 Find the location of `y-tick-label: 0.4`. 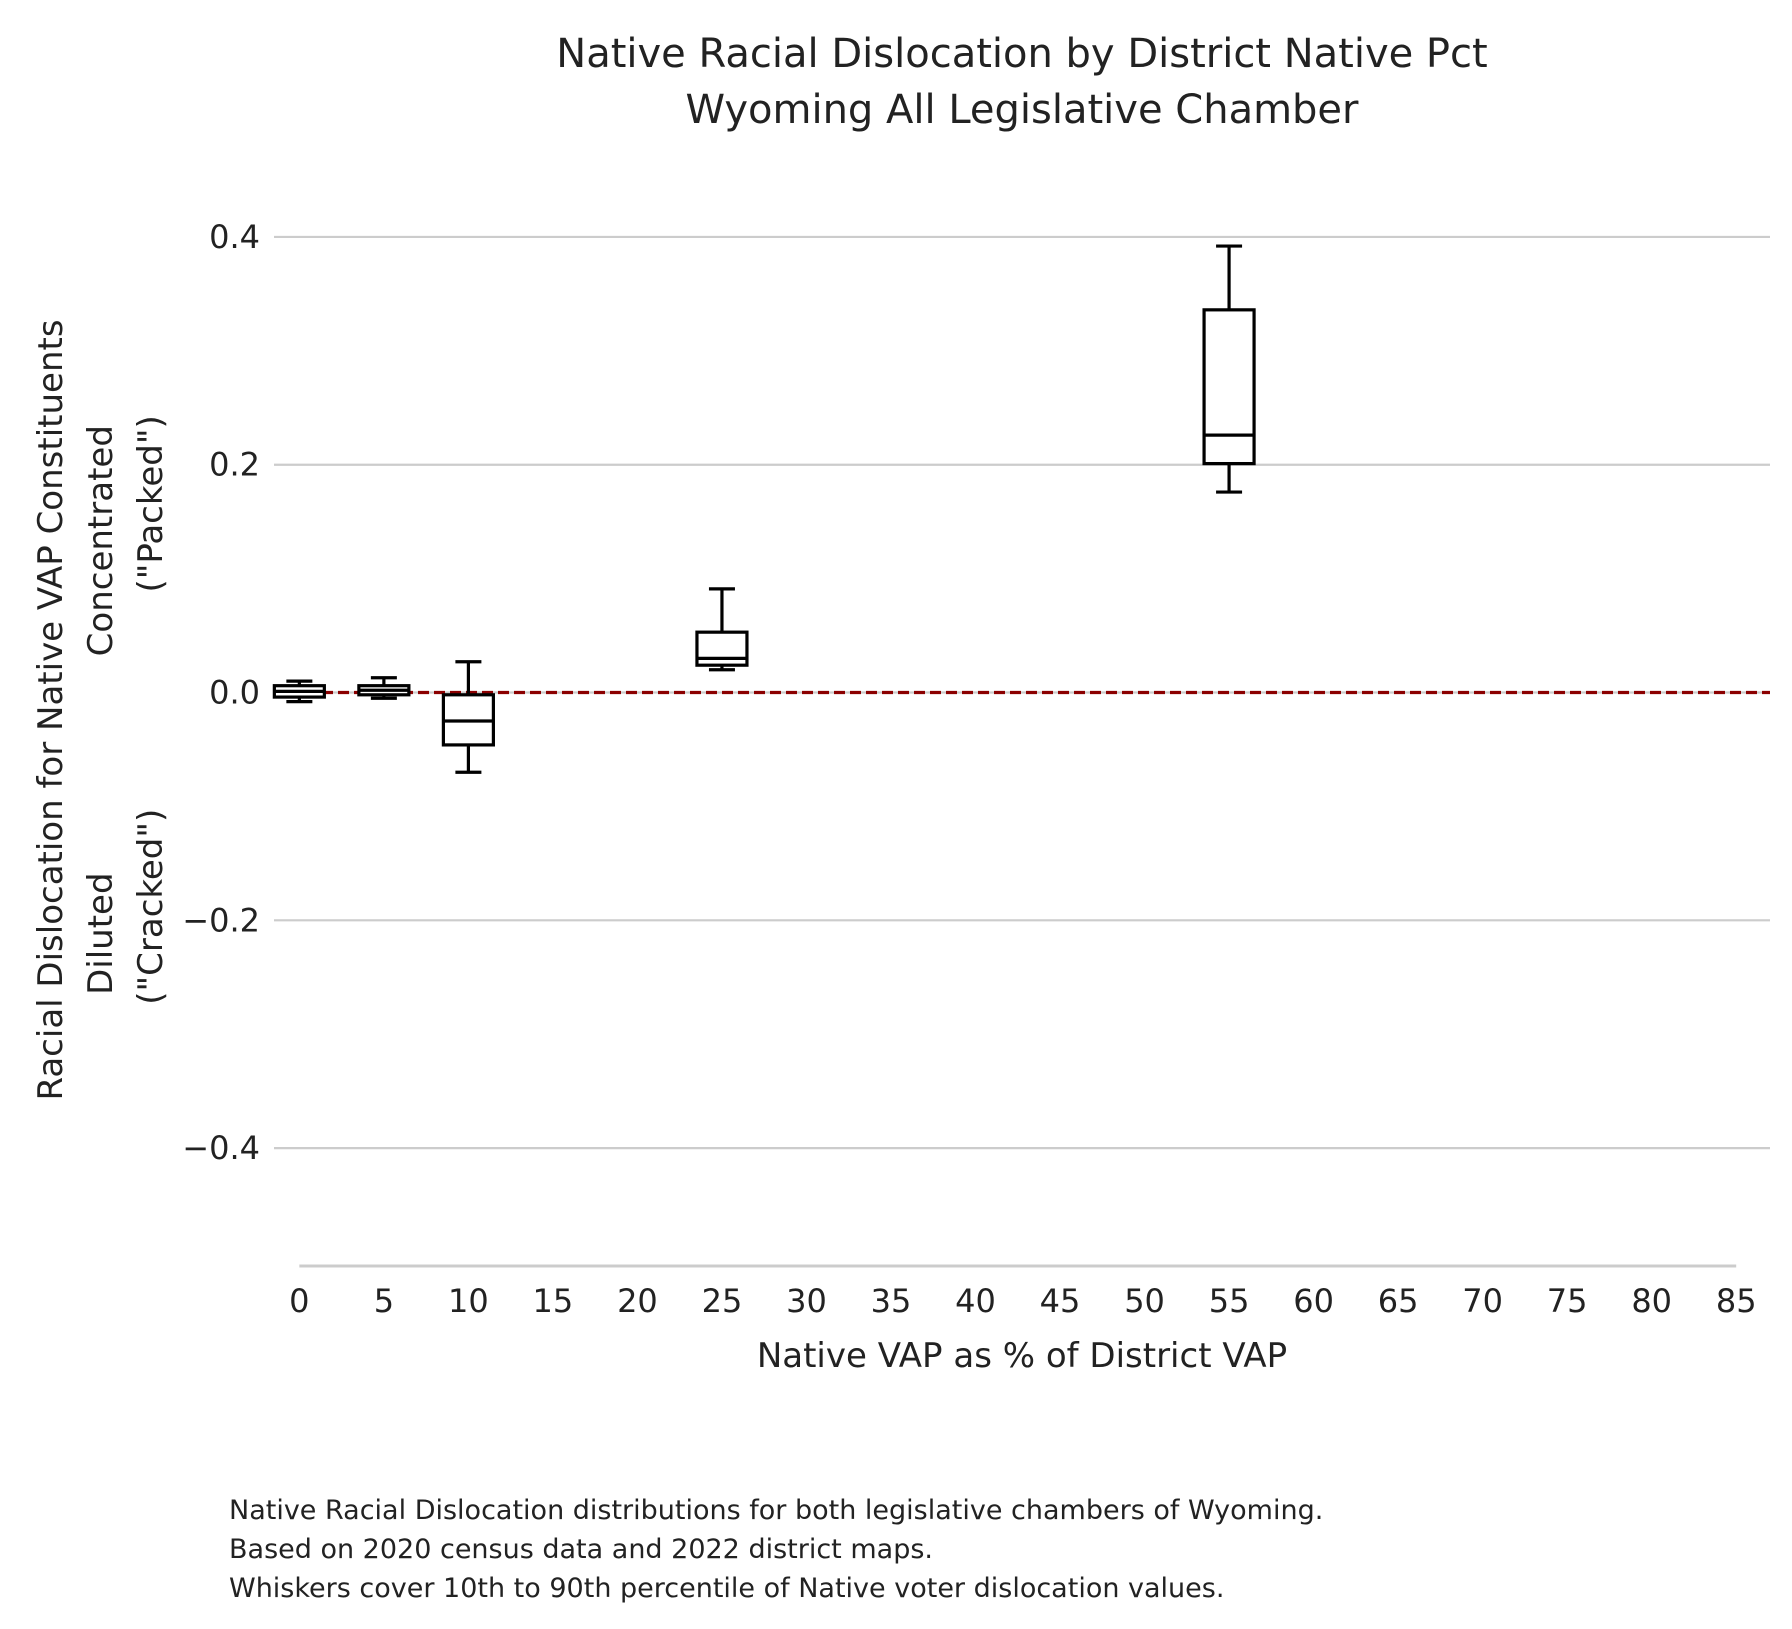

y-tick-label: 0.4 is located at coordinates (234, 237).